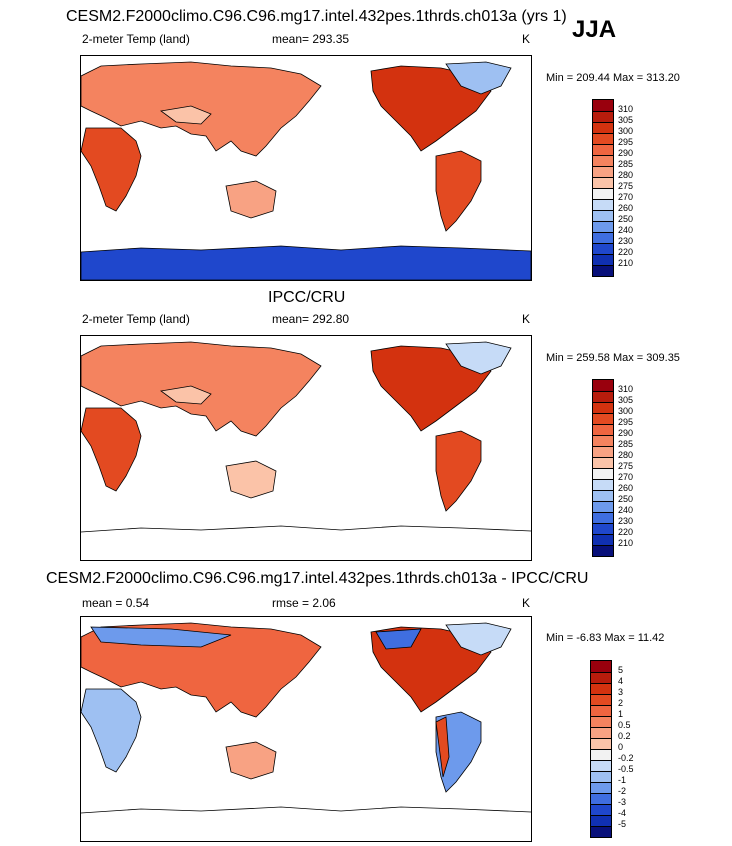 The image size is (732, 846). What do you see at coordinates (136, 319) in the screenshot?
I see `panel2-variable: 2-meter Temp (land)` at bounding box center [136, 319].